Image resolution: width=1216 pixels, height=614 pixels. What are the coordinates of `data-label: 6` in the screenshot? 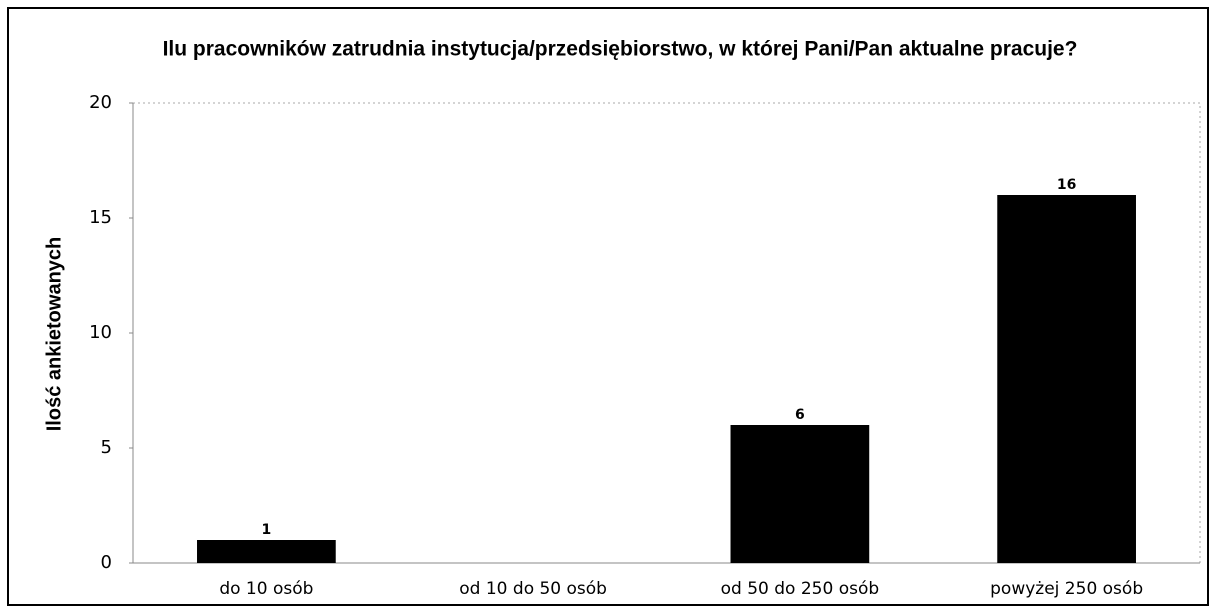 It's located at (800, 415).